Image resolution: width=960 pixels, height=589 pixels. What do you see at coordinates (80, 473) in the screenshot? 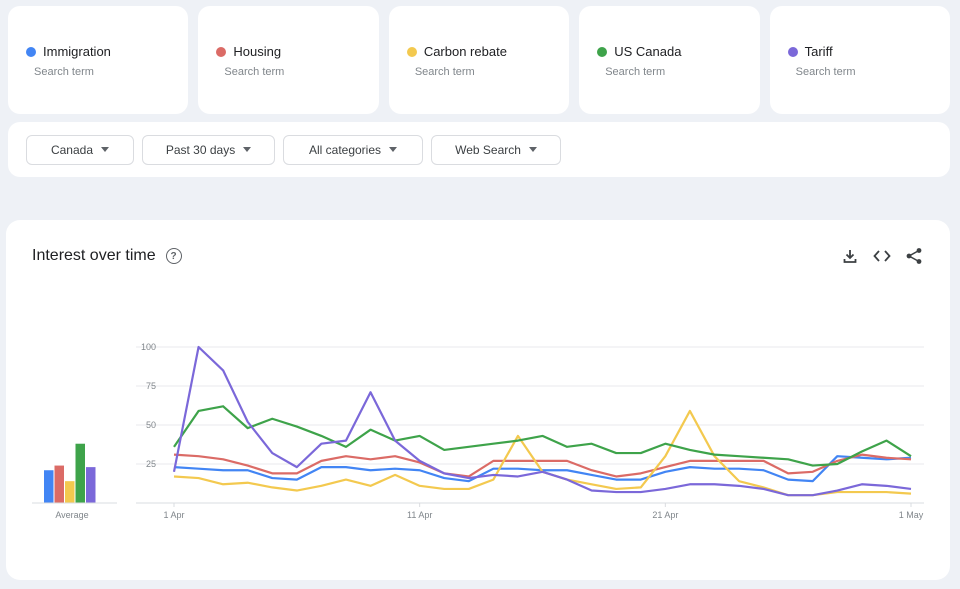
I see `average-bar-us-canada` at bounding box center [80, 473].